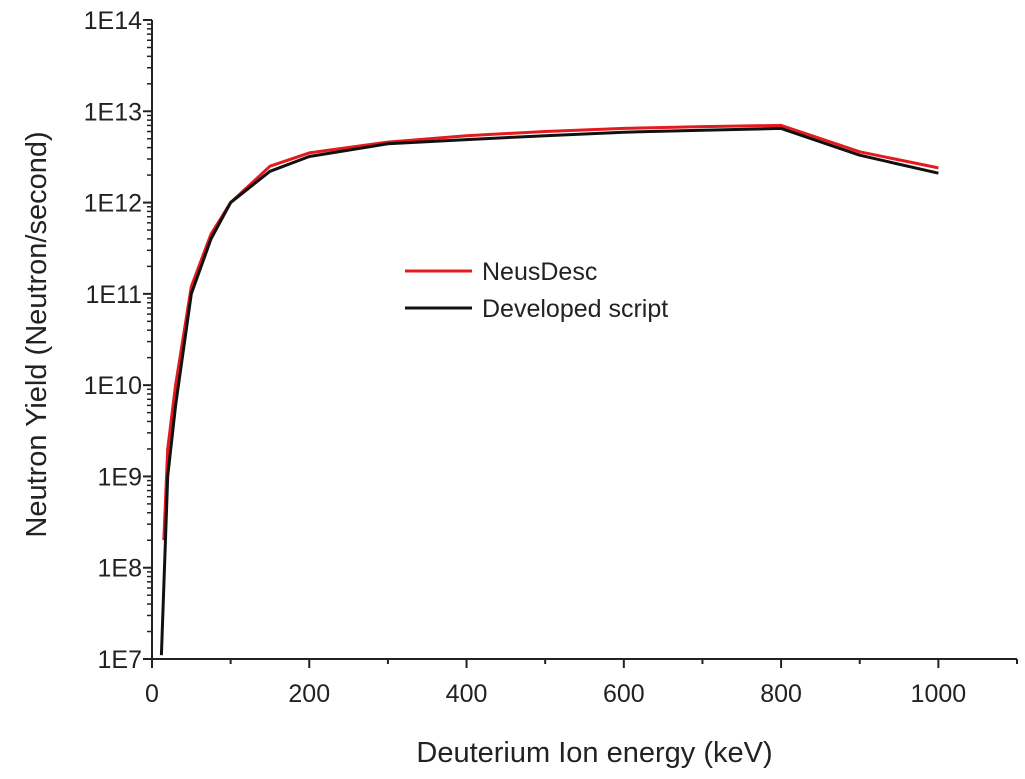 This screenshot has height=779, width=1025. I want to click on x-tick-label: 400, so click(467, 694).